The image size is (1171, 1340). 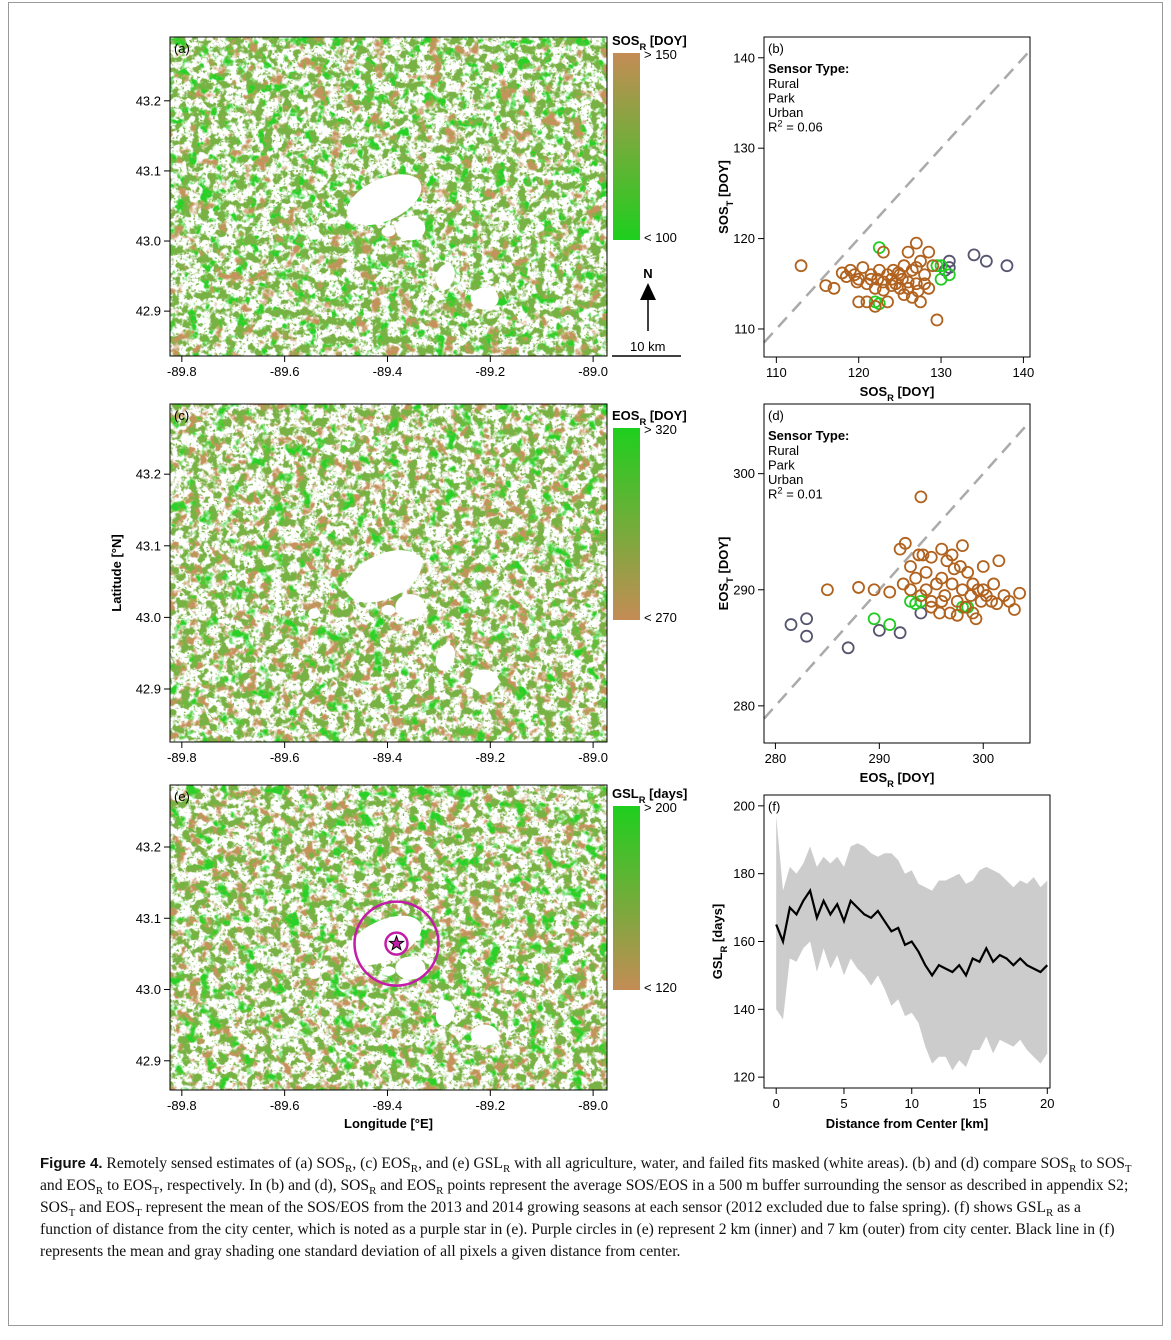 I want to click on panel-label: (b), so click(x=776, y=48).